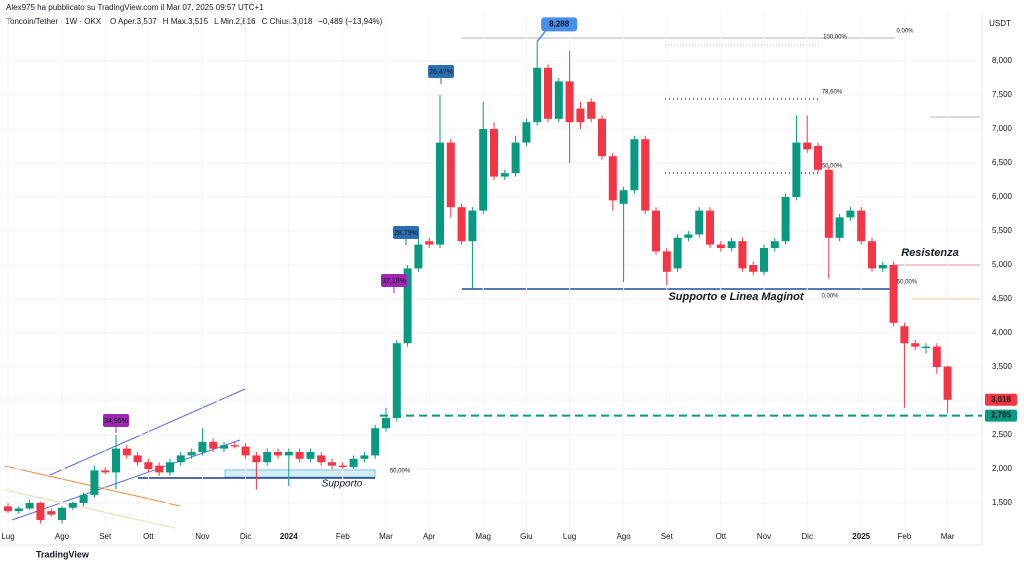  What do you see at coordinates (1002, 230) in the screenshot?
I see `y-tick-label: 5,500` at bounding box center [1002, 230].